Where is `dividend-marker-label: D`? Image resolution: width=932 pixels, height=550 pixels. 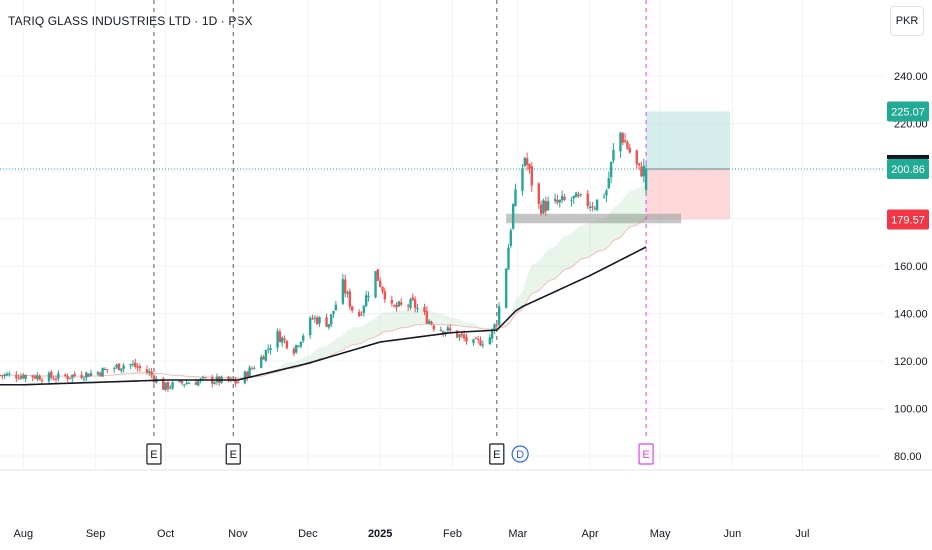
dividend-marker-label: D is located at coordinates (520, 455).